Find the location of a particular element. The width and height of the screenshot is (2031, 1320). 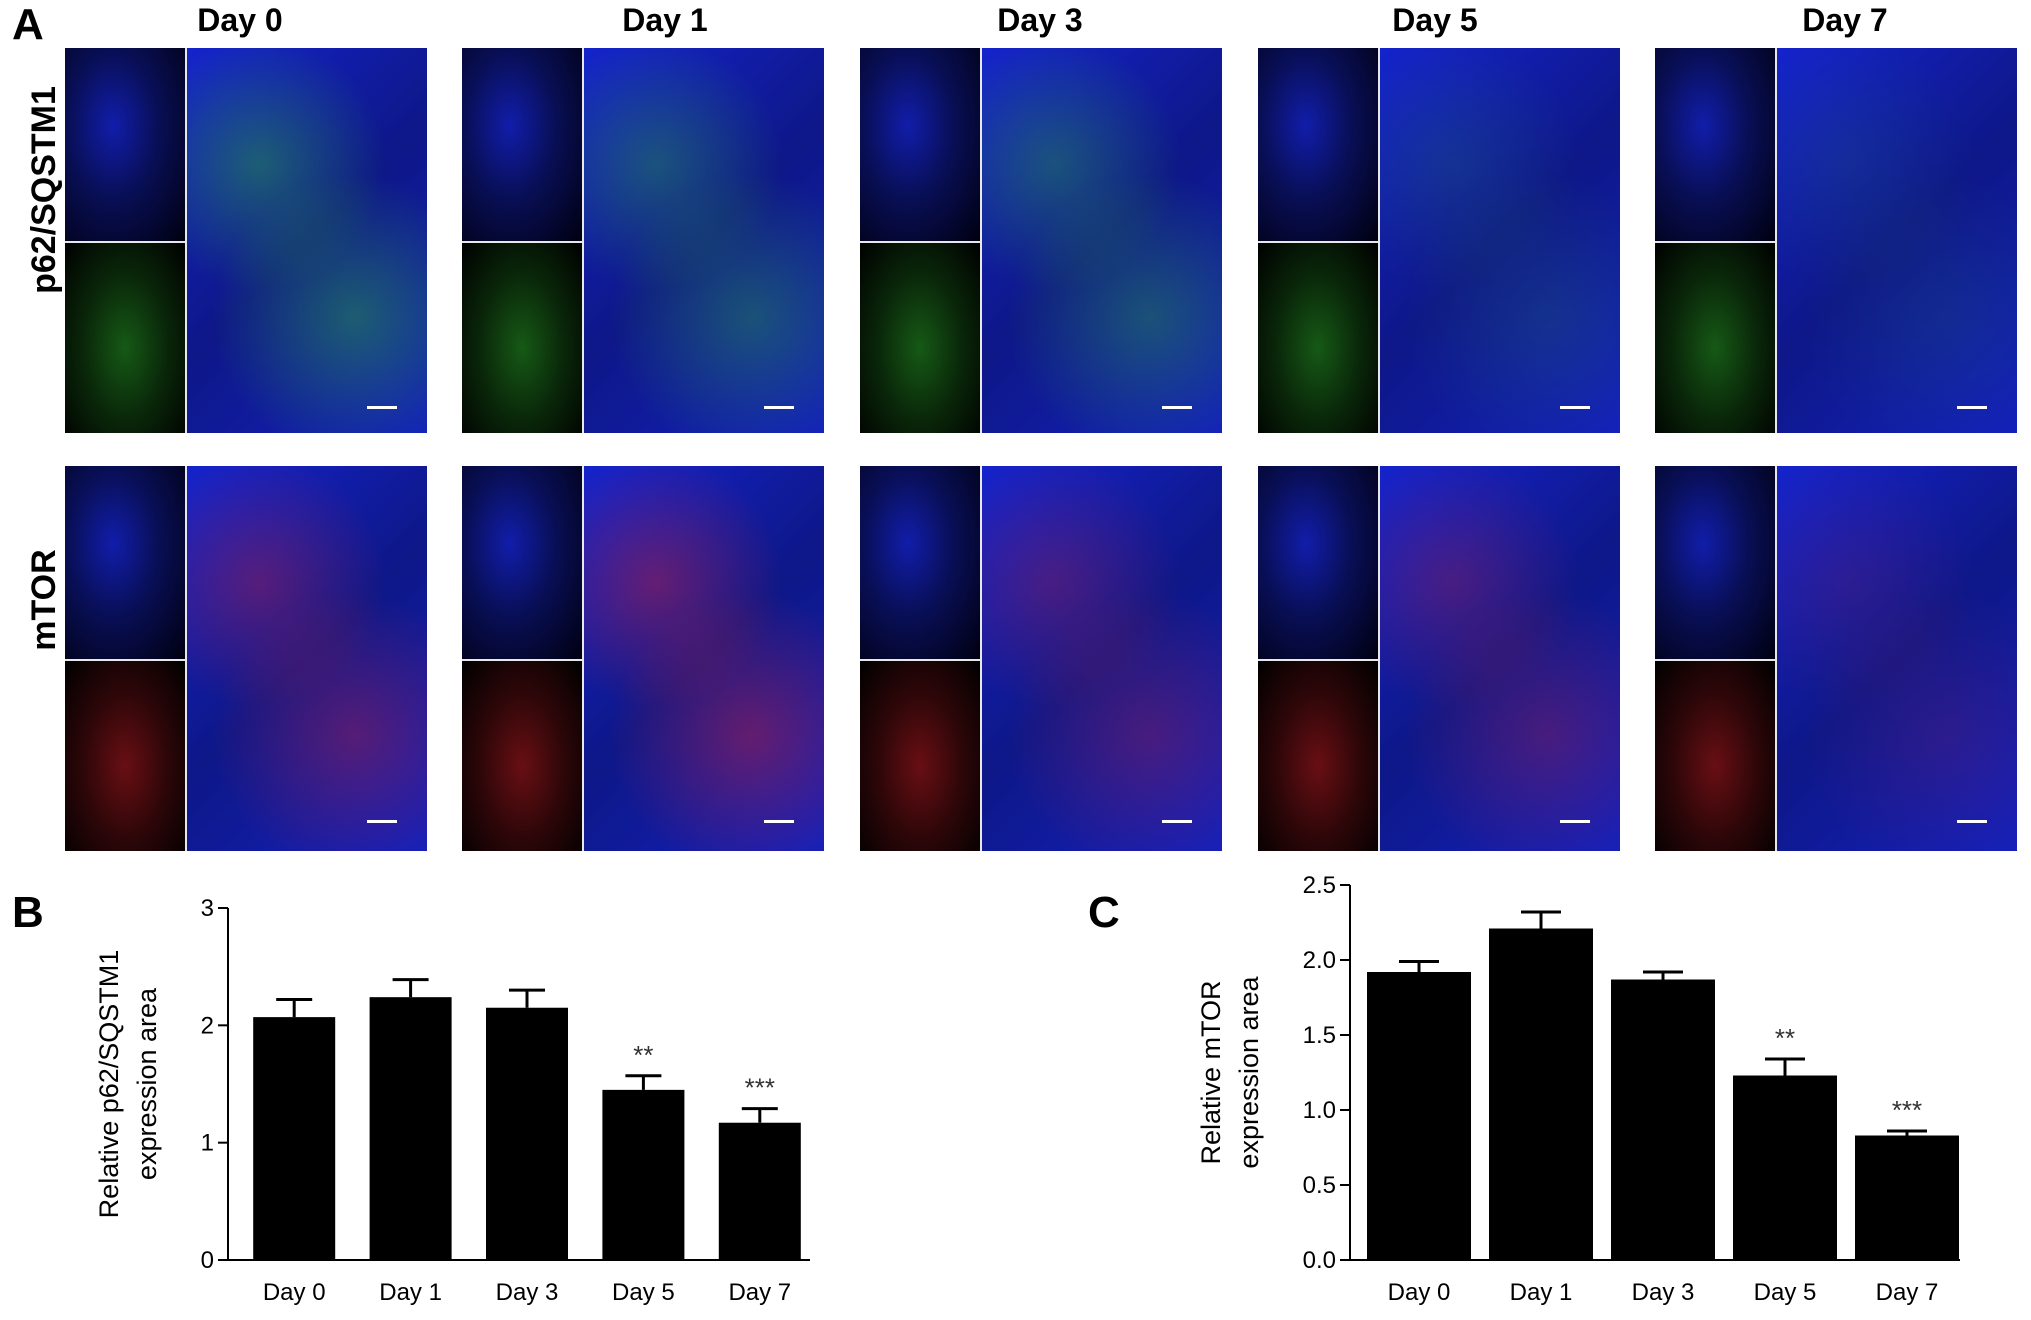

y-axis-label: Relative mTOR expression area is located at coordinates (1230, 1071).